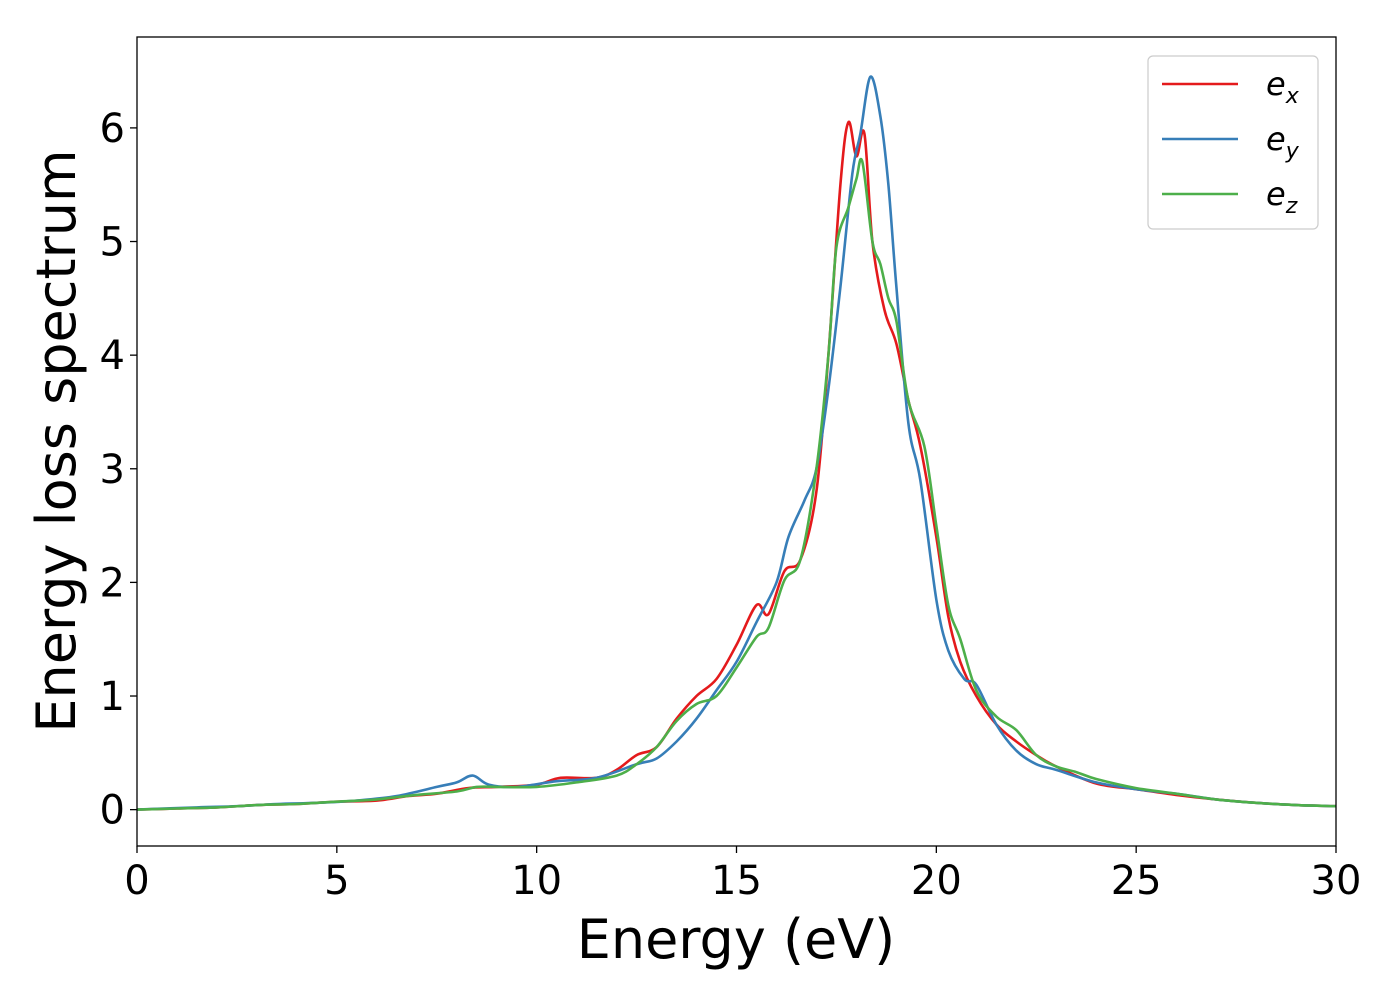 Image resolution: width=1400 pixels, height=1000 pixels. I want to click on legend-label-z: ez, so click(1282, 197).